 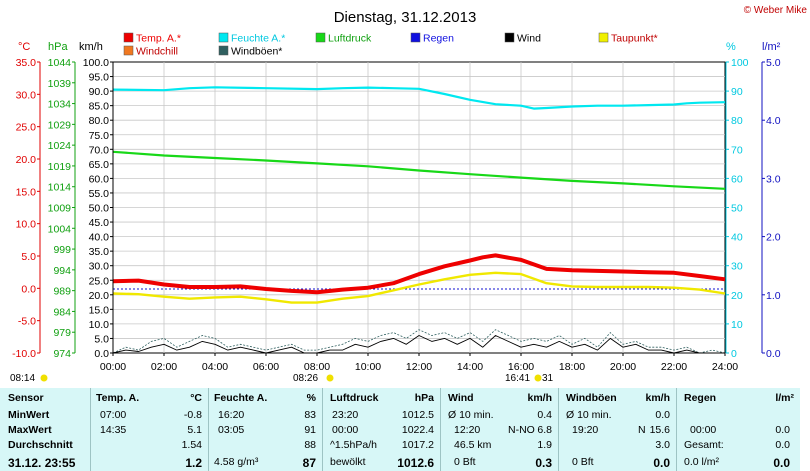 I want to click on temp-head: Temp. A., so click(x=118, y=398).